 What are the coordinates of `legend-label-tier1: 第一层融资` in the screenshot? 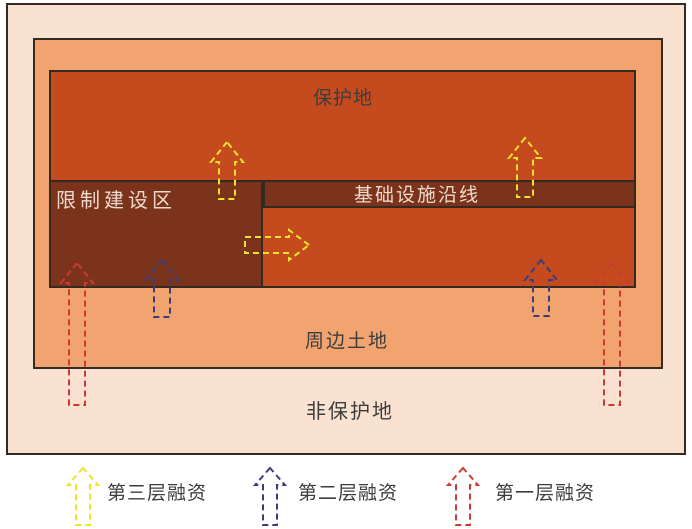 It's located at (545, 493).